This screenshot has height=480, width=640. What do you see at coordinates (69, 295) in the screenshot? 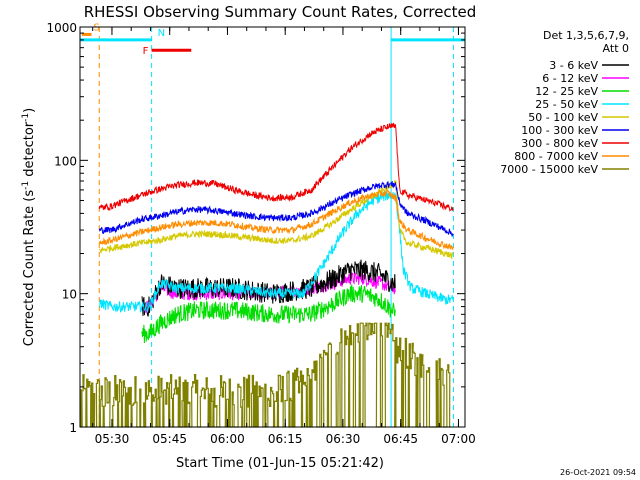
I see `y-tick-label: 10` at bounding box center [69, 295].